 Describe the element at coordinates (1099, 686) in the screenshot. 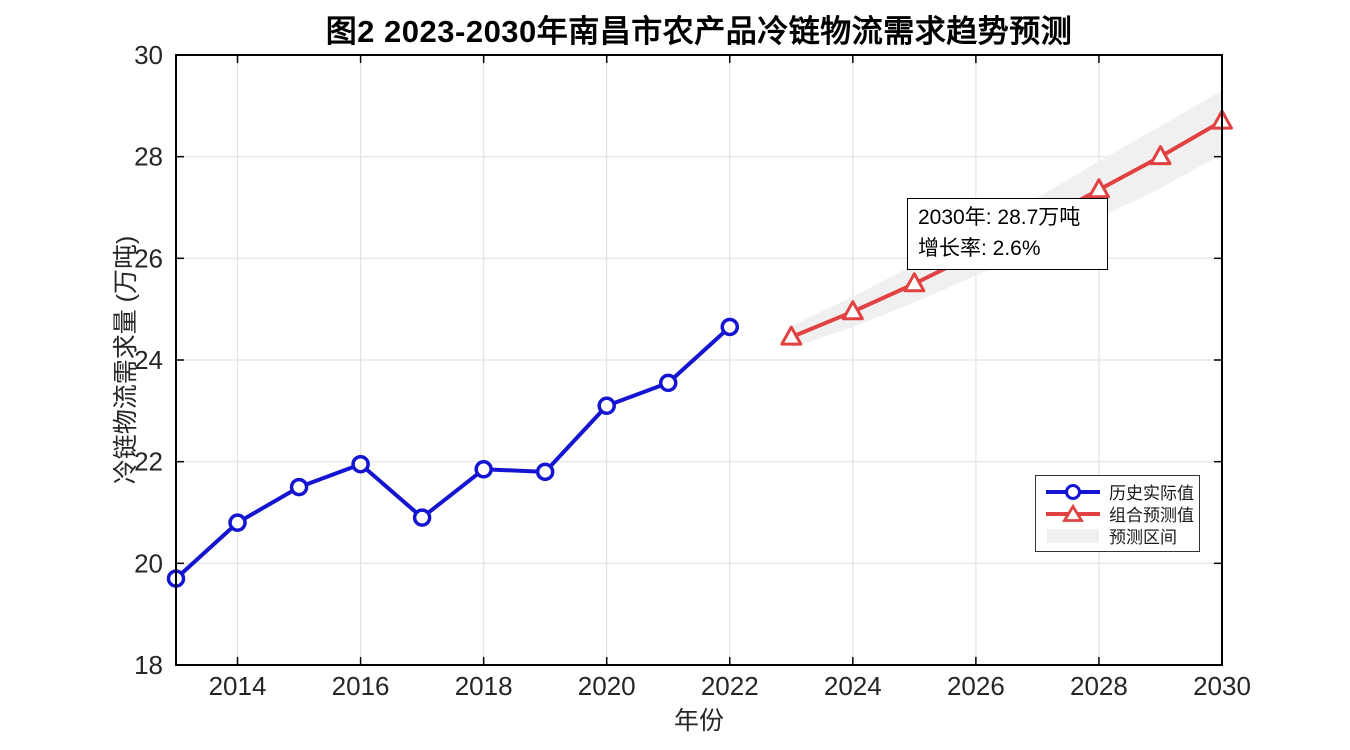

I see `svg-text: 2028` at that location.